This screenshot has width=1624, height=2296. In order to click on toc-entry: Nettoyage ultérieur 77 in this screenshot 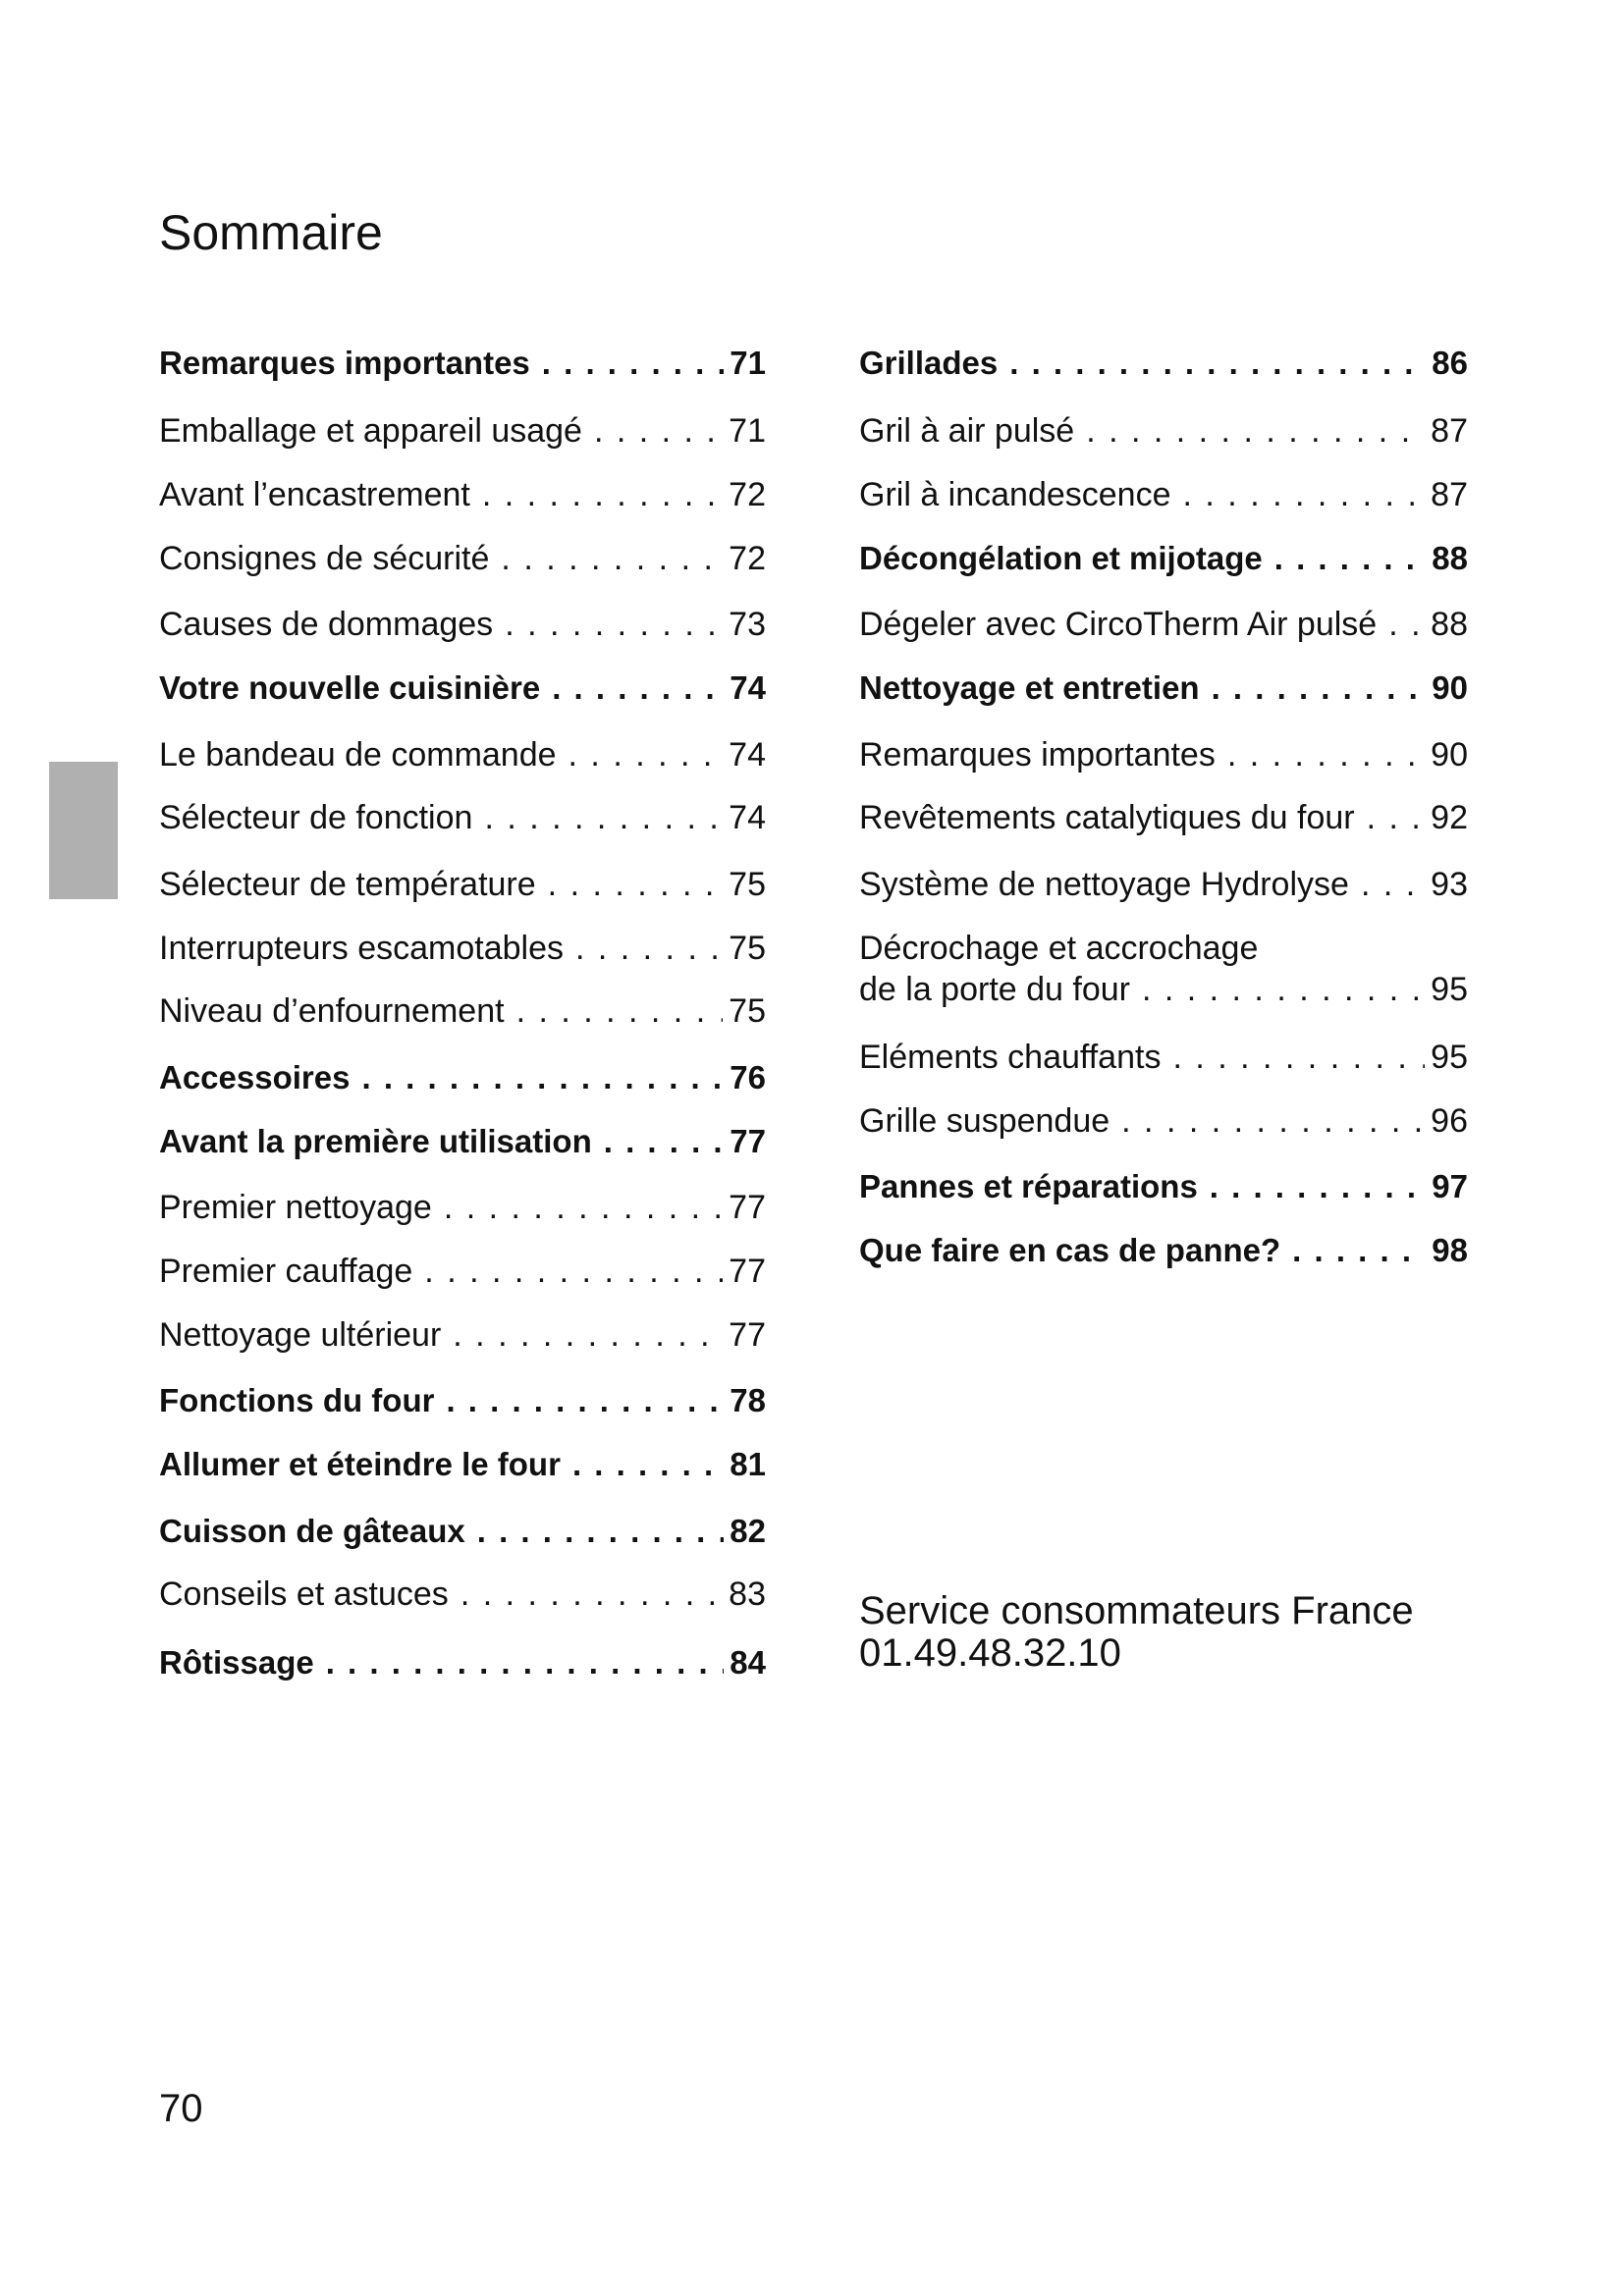, I will do `click(462, 1335)`.